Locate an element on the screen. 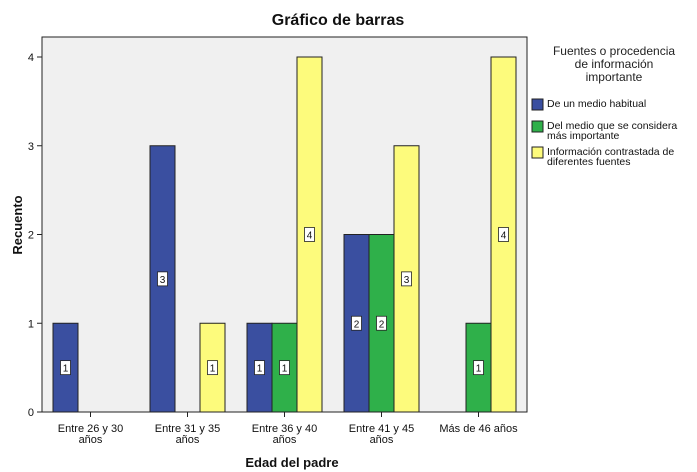  y-axis: 0 1 2 3 4 is located at coordinates (35, 235).